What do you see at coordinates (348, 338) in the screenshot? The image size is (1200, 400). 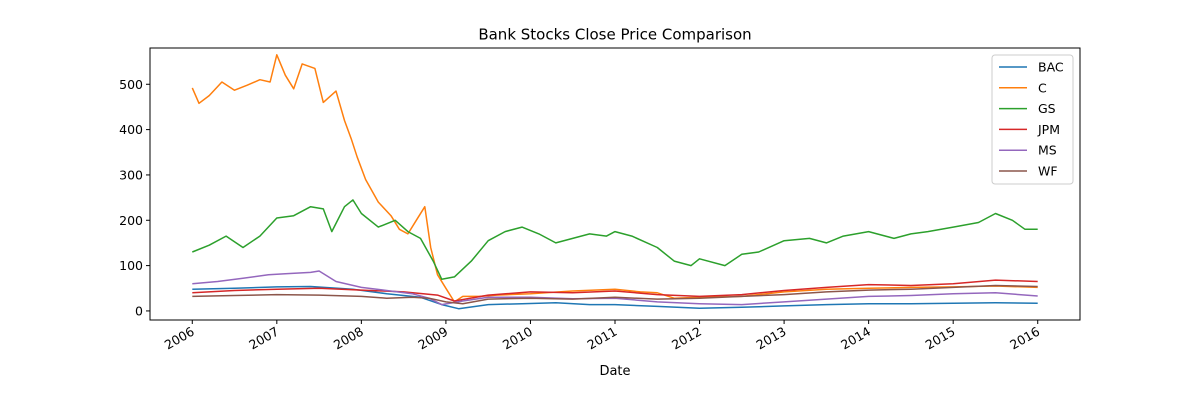 I see `x-tick-label: 2008` at bounding box center [348, 338].